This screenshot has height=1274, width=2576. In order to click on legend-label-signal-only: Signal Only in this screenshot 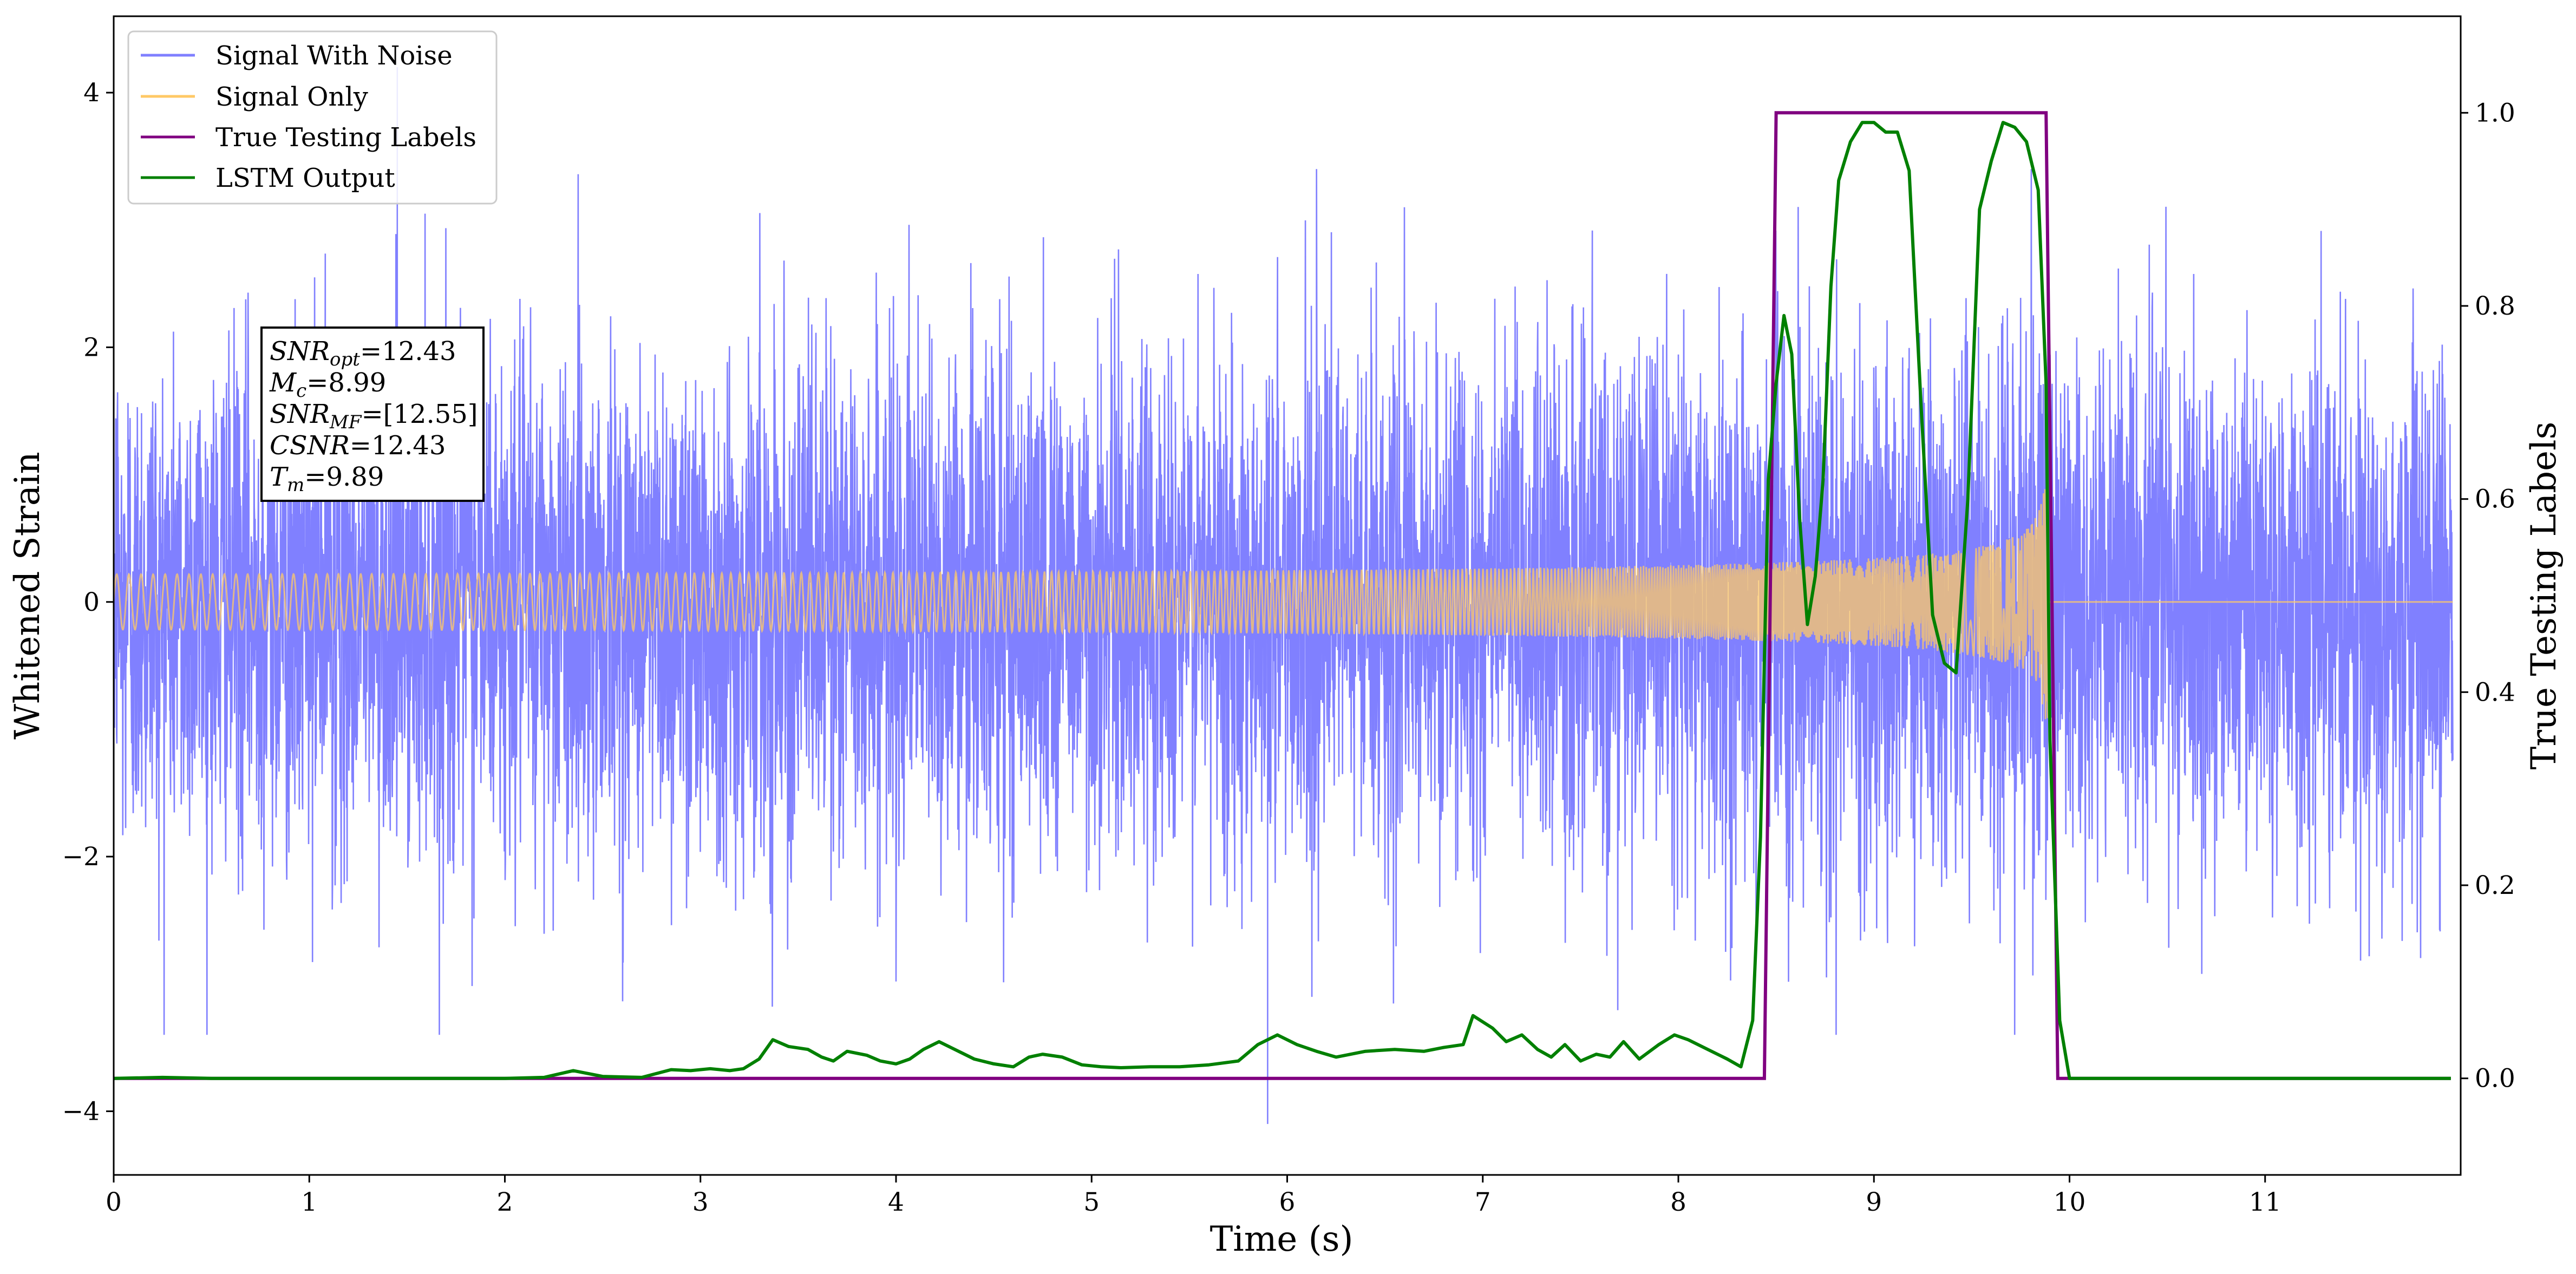, I will do `click(291, 97)`.